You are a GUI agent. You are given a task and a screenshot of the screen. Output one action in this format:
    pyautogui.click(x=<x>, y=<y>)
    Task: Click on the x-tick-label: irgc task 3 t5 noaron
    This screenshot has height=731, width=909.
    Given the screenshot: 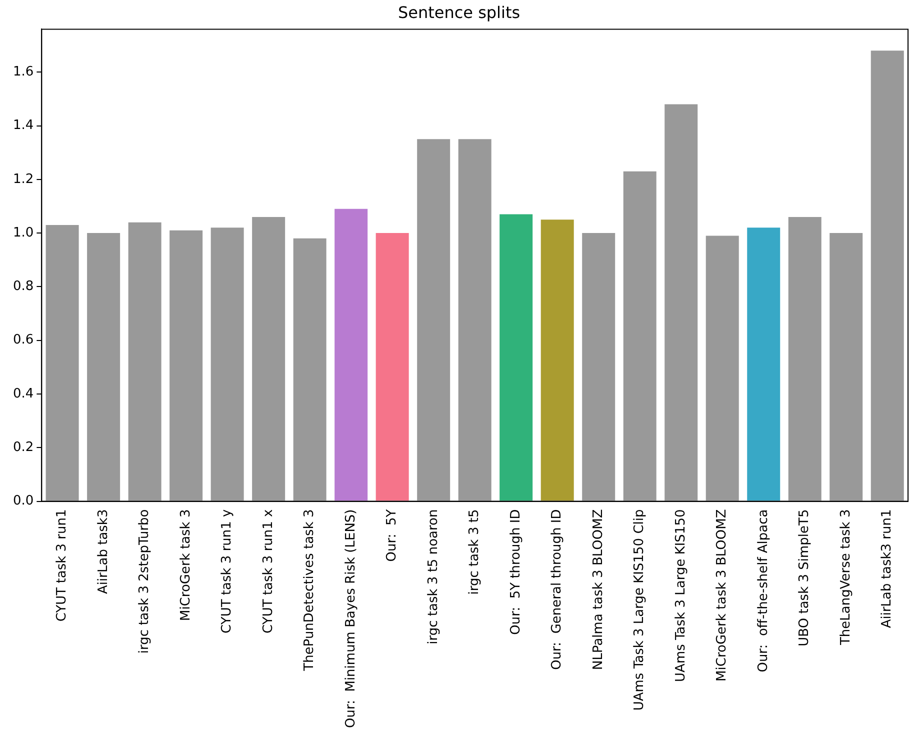 What is the action you would take?
    pyautogui.click(x=433, y=576)
    